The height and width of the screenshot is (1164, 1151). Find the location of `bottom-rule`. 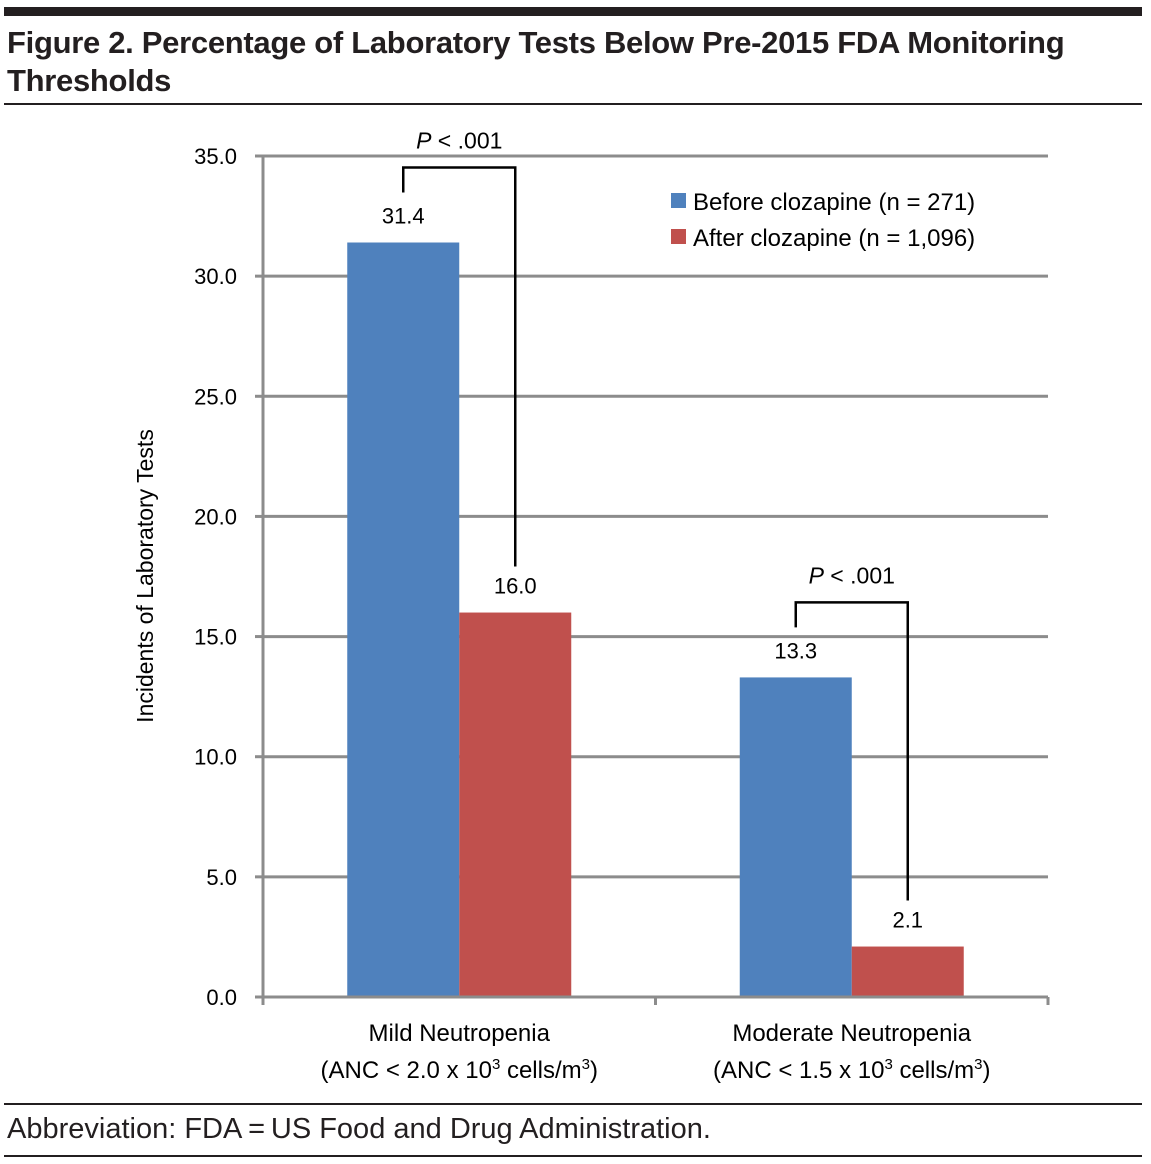

bottom-rule is located at coordinates (573, 1156).